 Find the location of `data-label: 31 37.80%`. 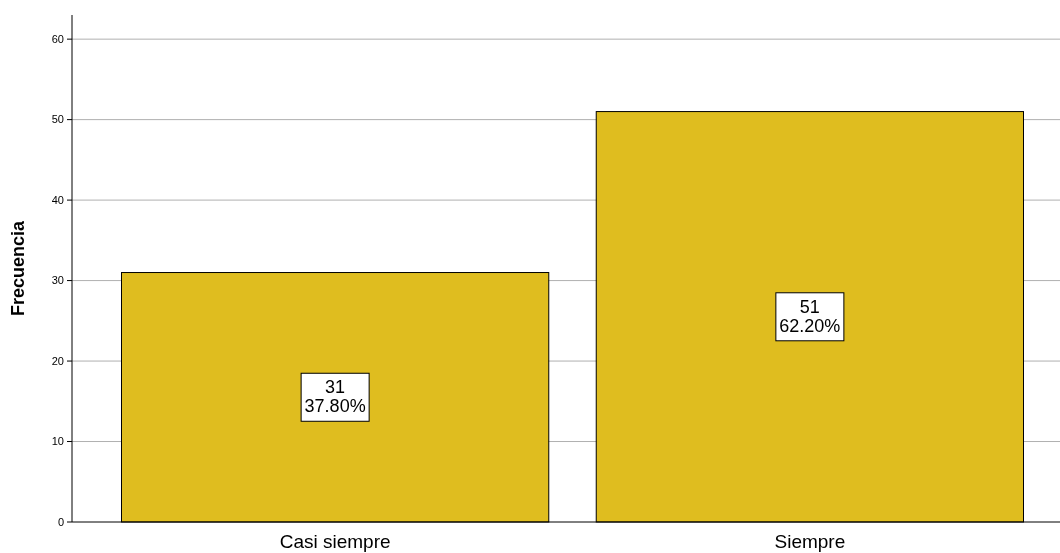

data-label: 31 37.80% is located at coordinates (335, 397).